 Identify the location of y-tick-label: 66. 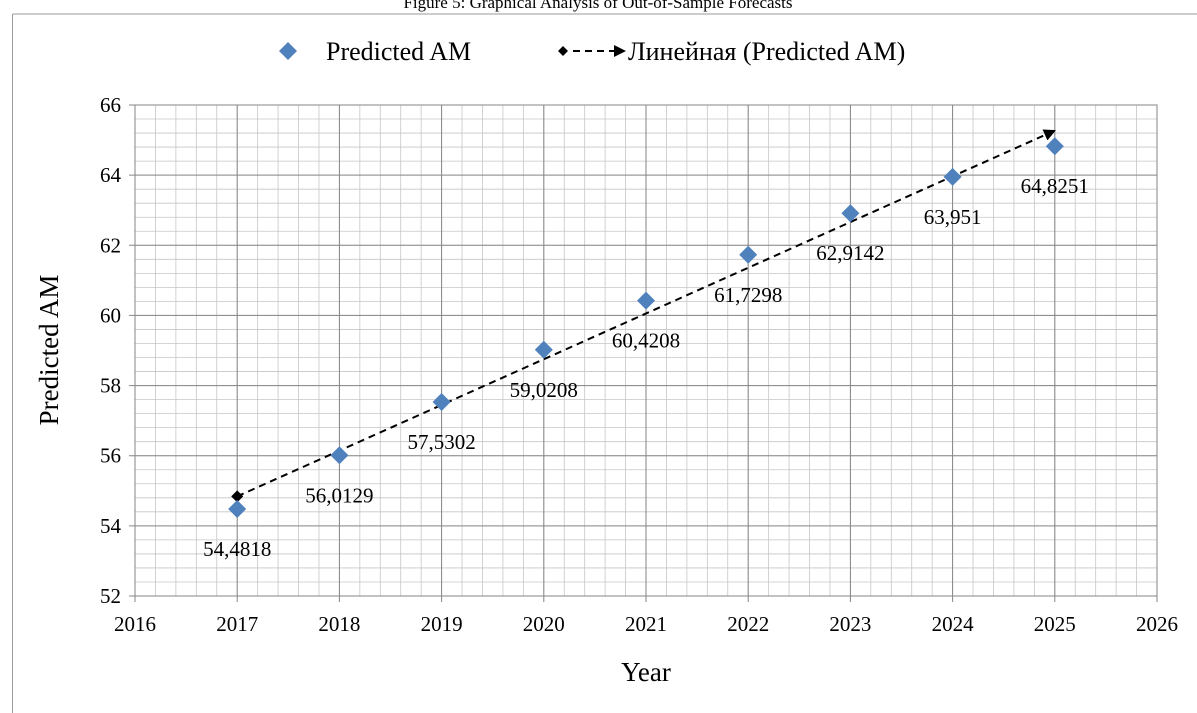
(110, 105).